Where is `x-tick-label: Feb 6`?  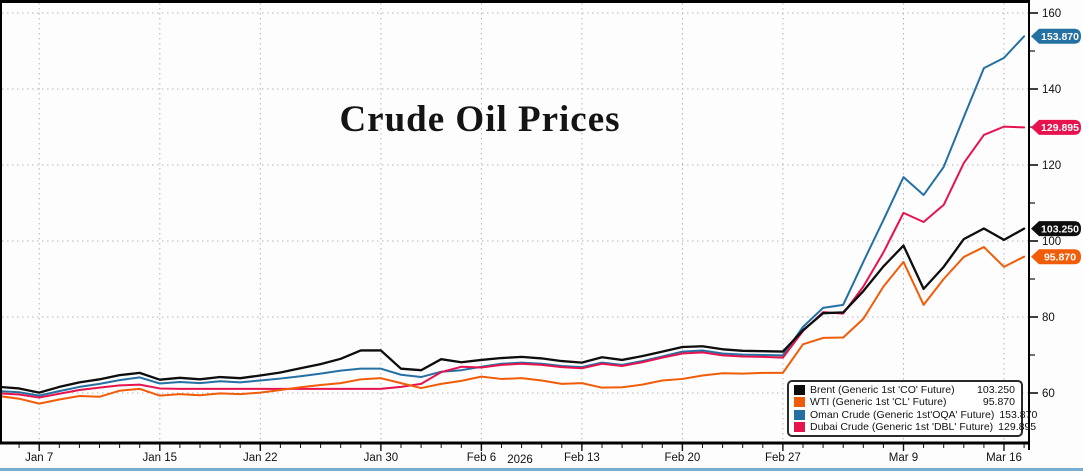
x-tick-label: Feb 6 is located at coordinates (481, 458).